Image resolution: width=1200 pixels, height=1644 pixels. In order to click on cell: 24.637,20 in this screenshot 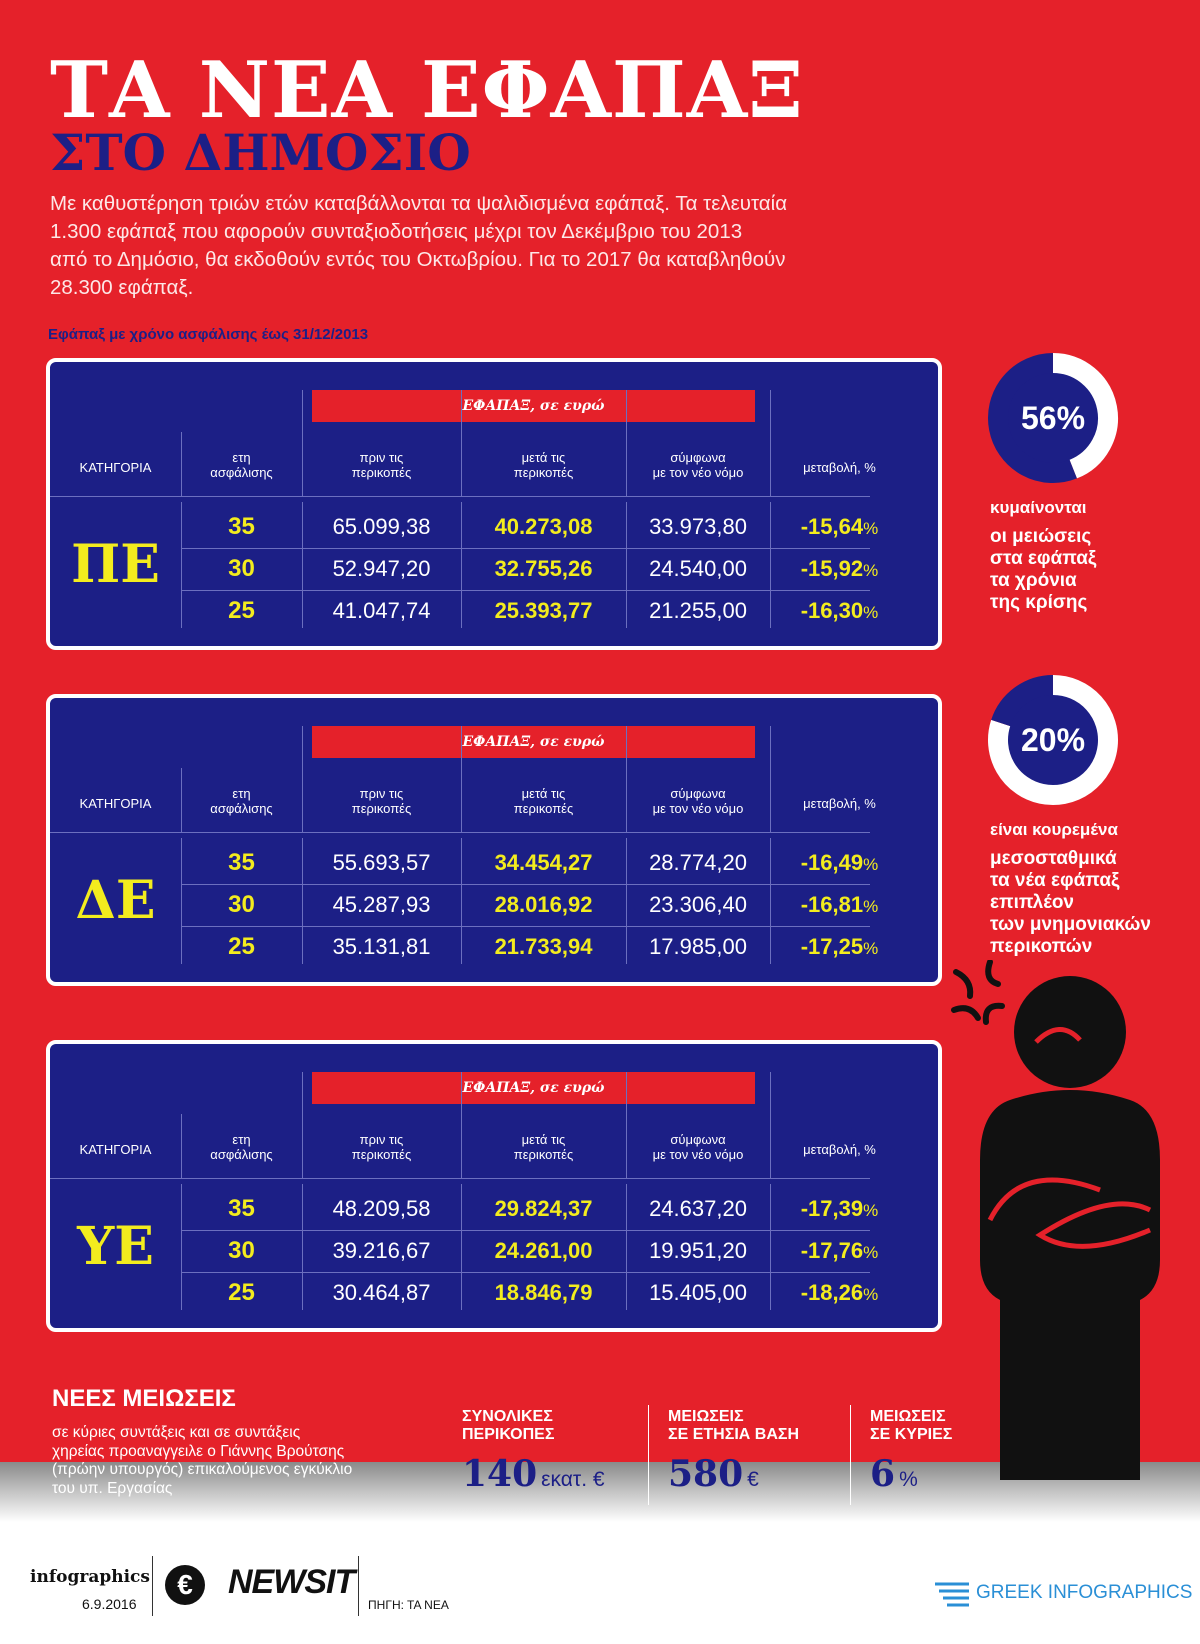, I will do `click(698, 1209)`.